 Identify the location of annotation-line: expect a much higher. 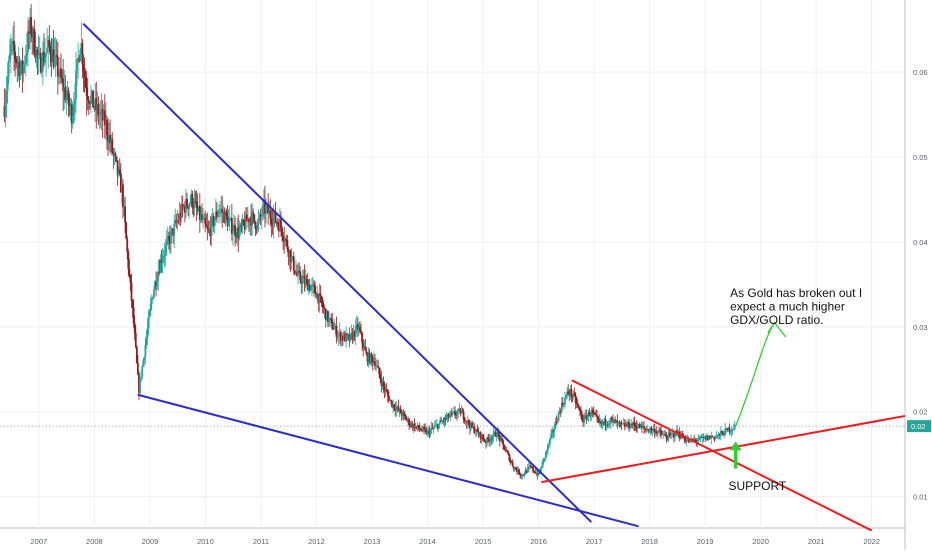
(787, 307).